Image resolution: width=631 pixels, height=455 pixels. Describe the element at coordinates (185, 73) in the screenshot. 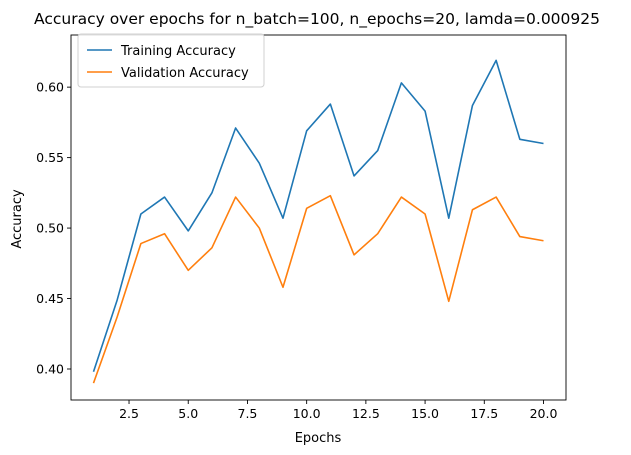

I see `legend-label-validation: Validation Accuracy` at that location.